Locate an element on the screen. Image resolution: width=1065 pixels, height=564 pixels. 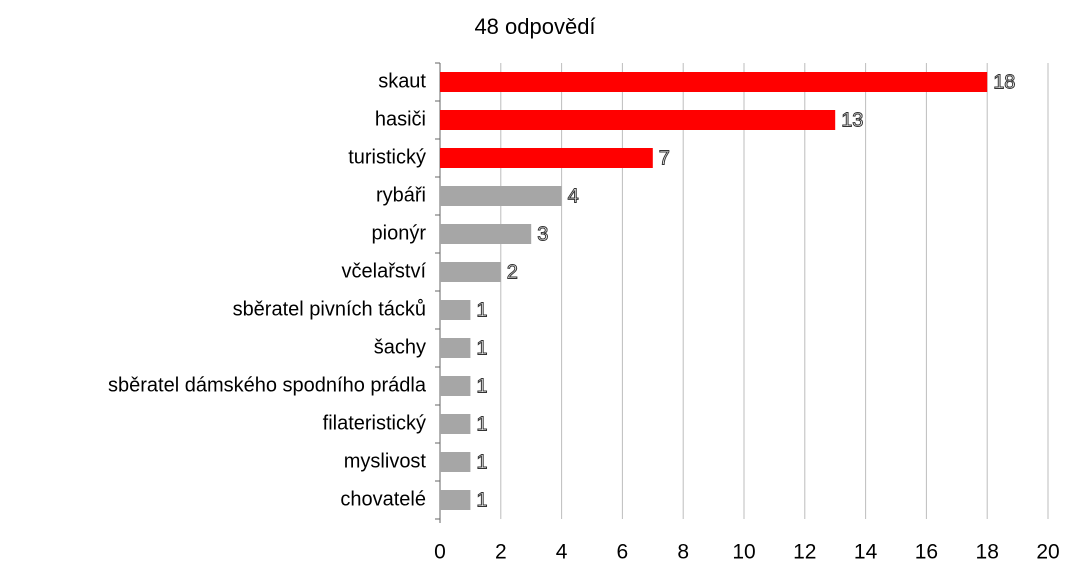
x-tick-label: 4 is located at coordinates (562, 552).